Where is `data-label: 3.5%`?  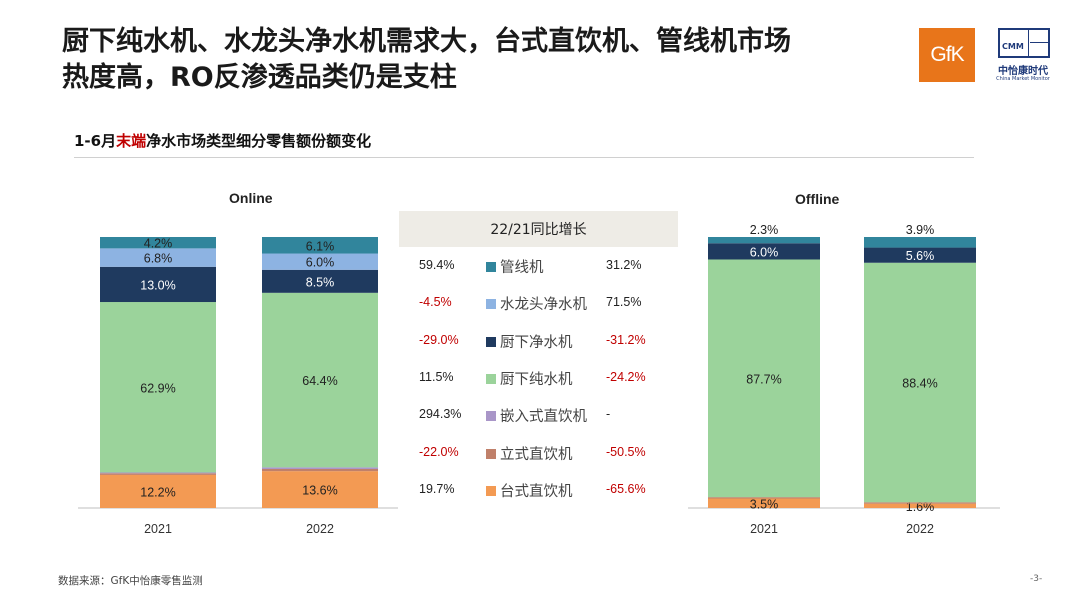 data-label: 3.5% is located at coordinates (764, 504).